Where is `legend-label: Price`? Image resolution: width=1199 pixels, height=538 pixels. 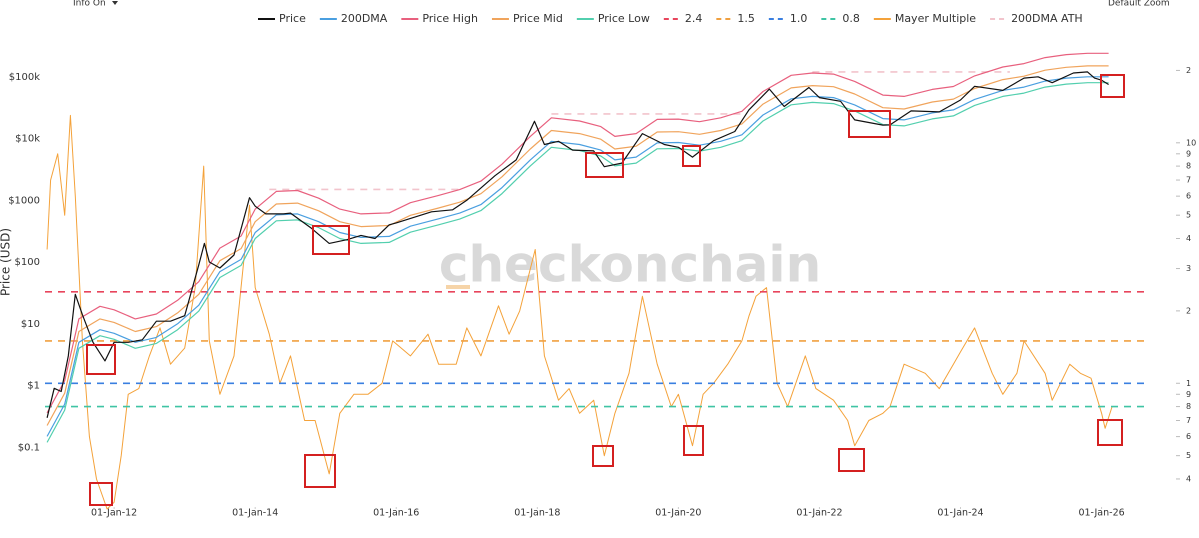 legend-label: Price is located at coordinates (292, 18).